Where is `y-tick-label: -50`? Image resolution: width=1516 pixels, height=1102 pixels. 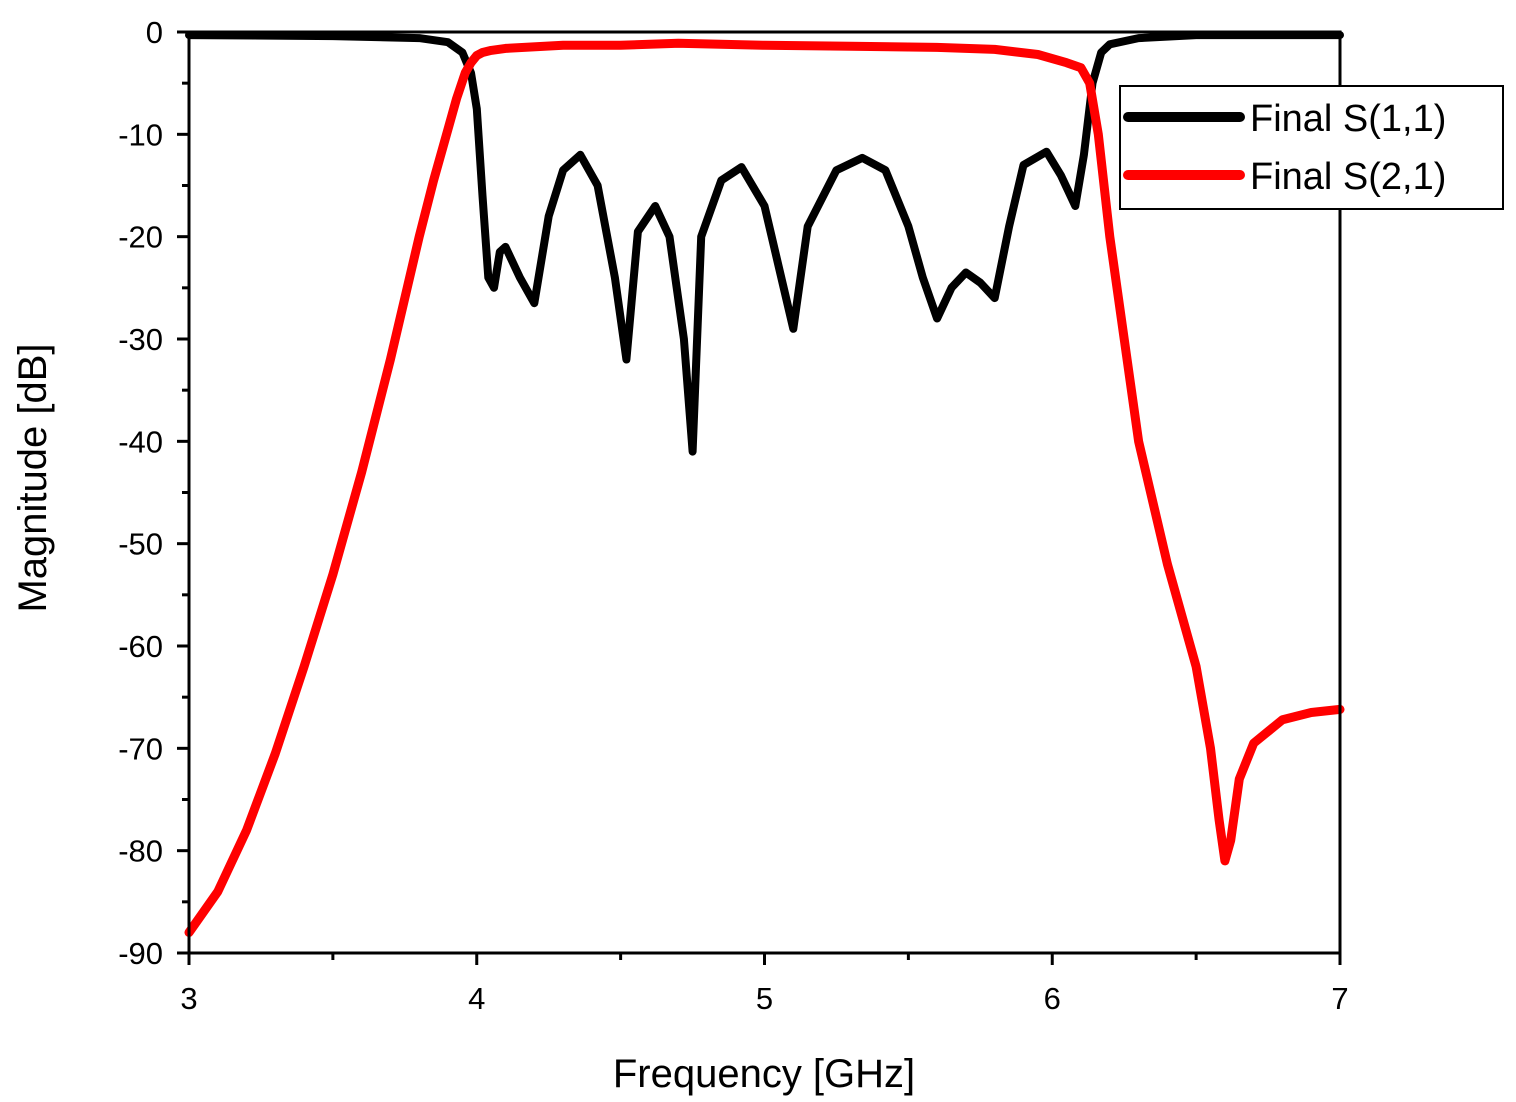 y-tick-label: -50 is located at coordinates (140, 544).